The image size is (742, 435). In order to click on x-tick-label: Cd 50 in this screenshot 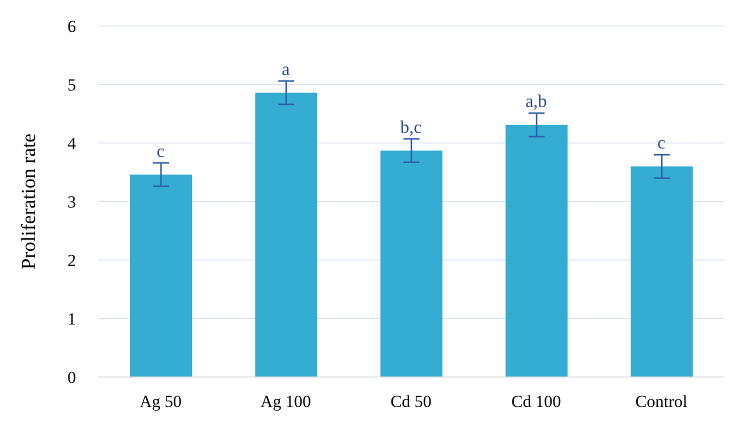, I will do `click(411, 402)`.